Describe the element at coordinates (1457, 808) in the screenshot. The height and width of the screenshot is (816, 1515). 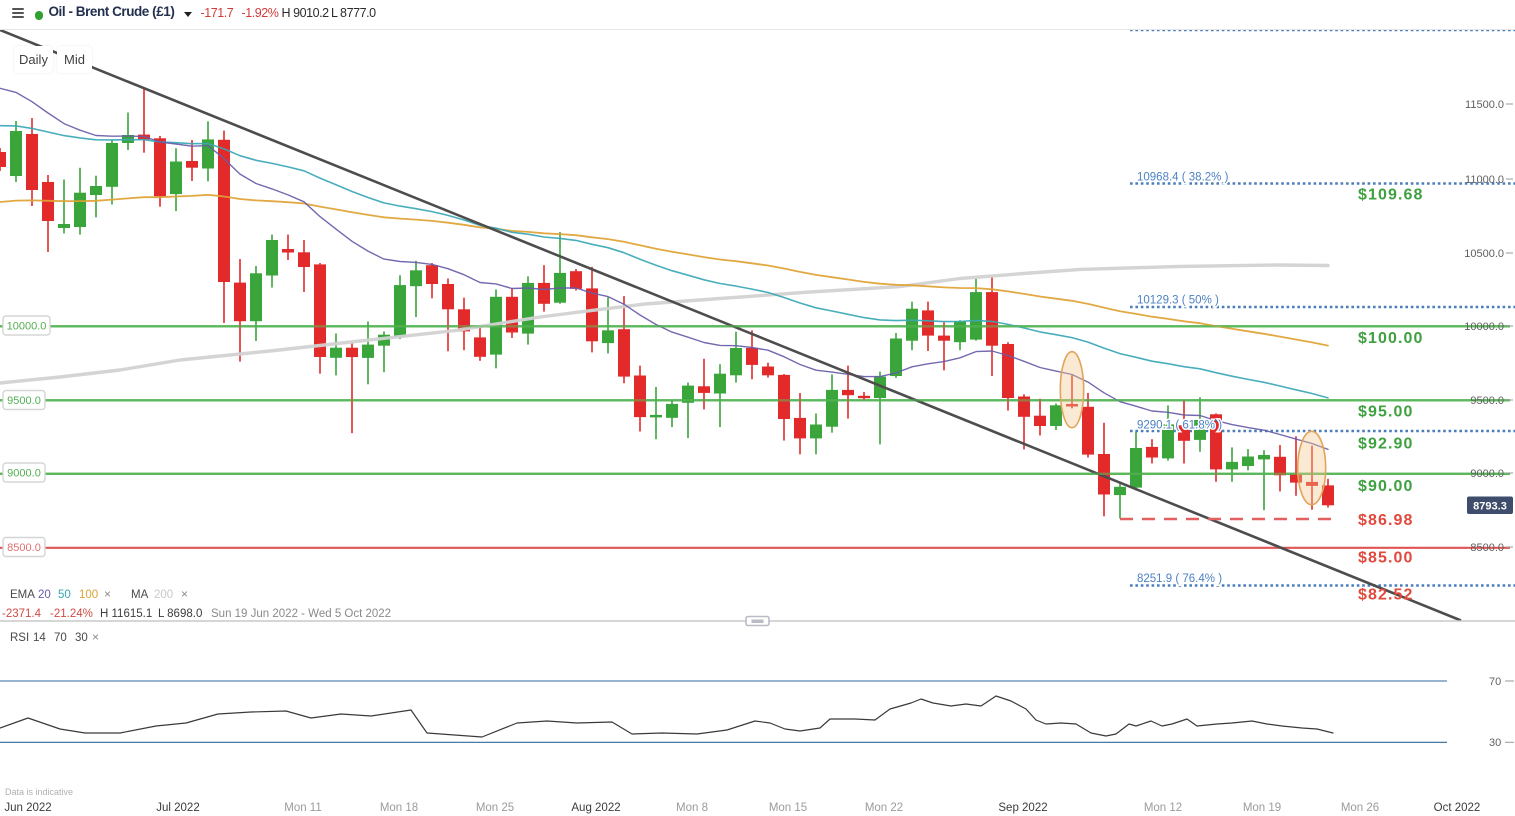
I see `svg-text: Oct 2022` at that location.